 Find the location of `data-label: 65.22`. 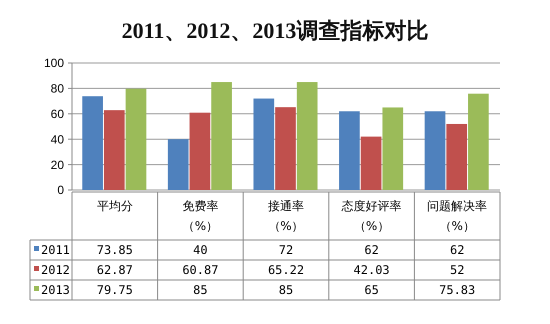

data-label: 65.22 is located at coordinates (286, 270).